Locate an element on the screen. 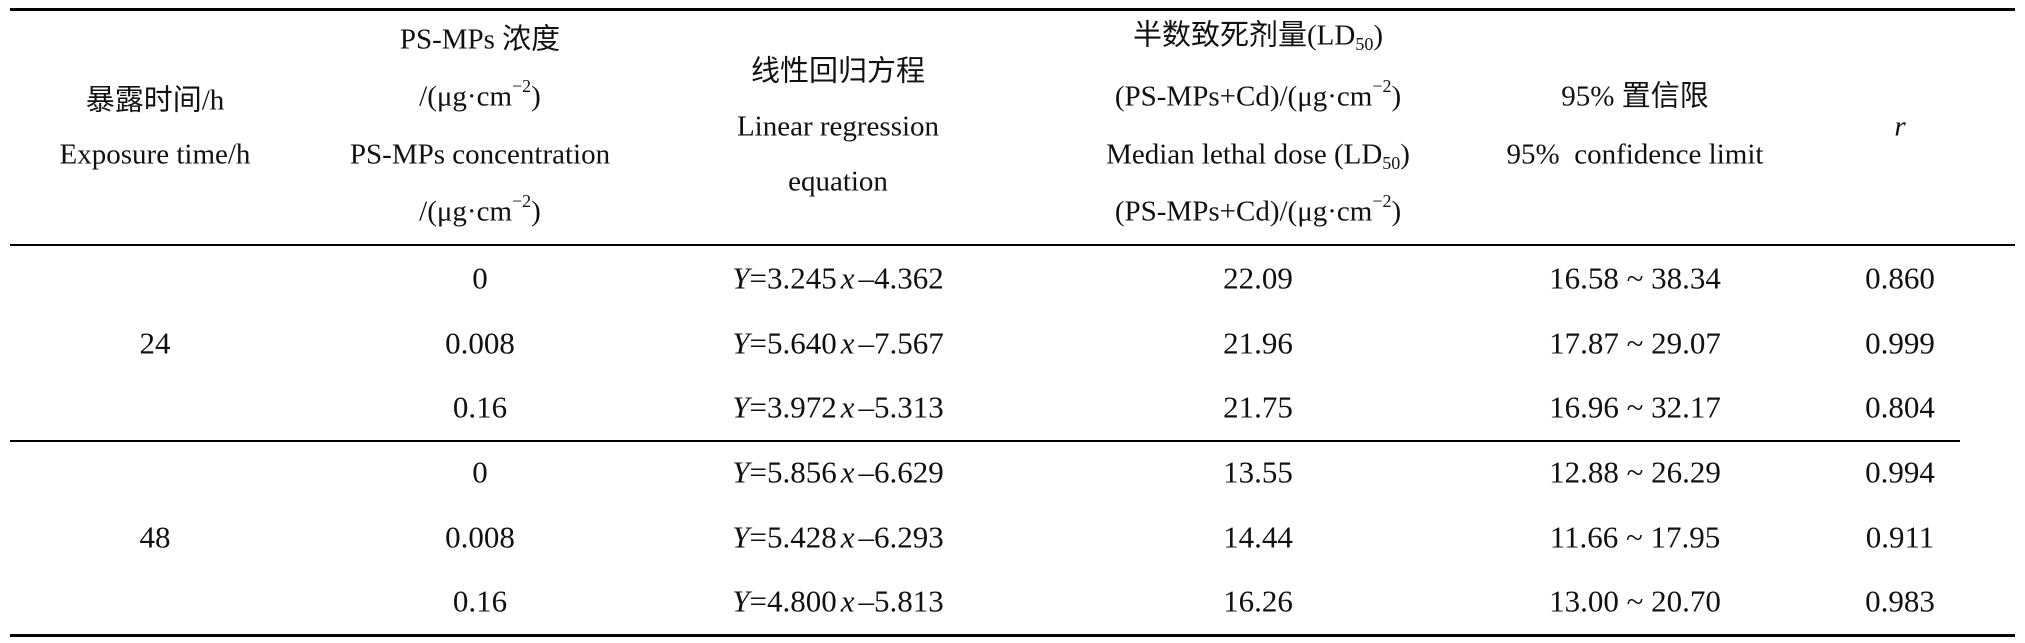 The image size is (2025, 643). header-equation-zh: 线性回归方程 is located at coordinates (838, 71).